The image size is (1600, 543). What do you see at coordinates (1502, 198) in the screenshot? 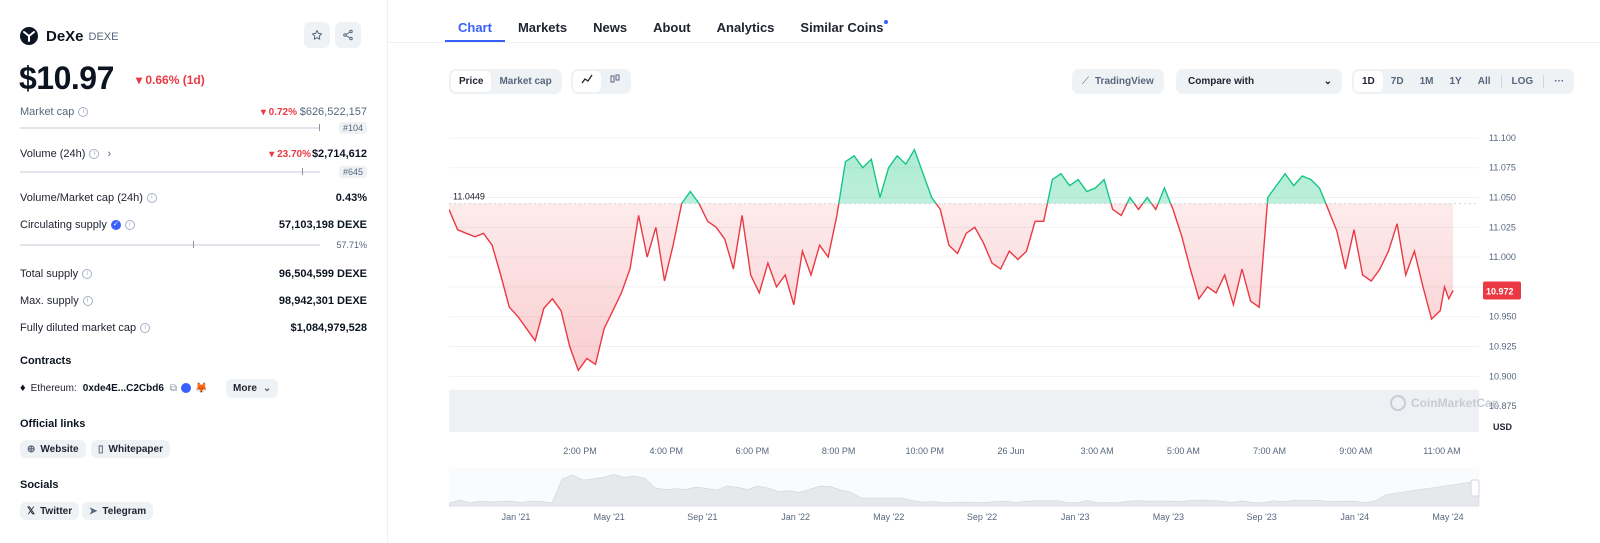
I see `y-tick-label: 11.050` at bounding box center [1502, 198].